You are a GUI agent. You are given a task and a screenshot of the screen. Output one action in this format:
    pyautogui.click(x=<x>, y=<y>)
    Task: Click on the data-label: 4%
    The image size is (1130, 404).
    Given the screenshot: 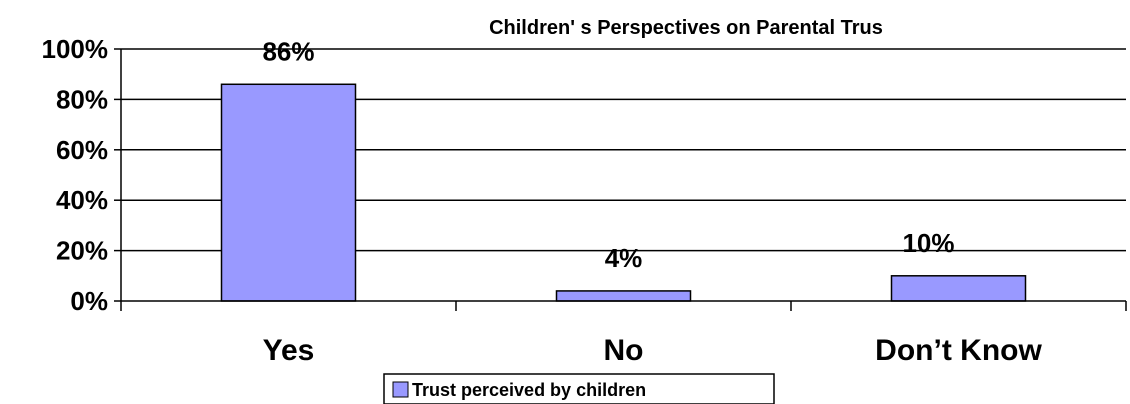 What is the action you would take?
    pyautogui.click(x=624, y=258)
    